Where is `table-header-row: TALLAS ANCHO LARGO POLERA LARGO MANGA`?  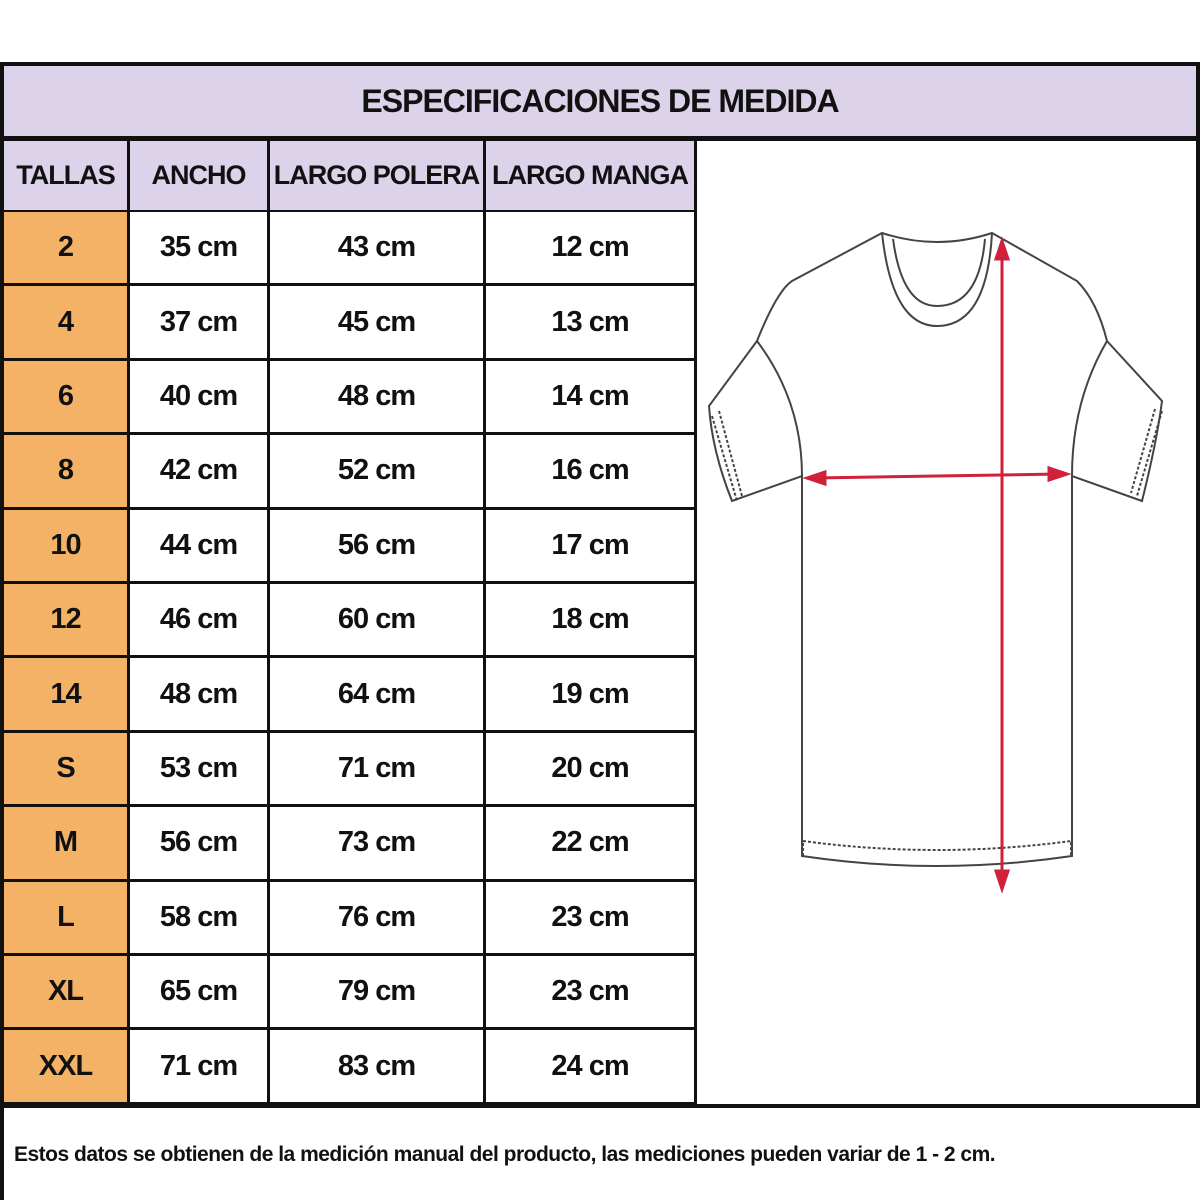 table-header-row: TALLAS ANCHO LARGO POLERA LARGO MANGA is located at coordinates (350, 177).